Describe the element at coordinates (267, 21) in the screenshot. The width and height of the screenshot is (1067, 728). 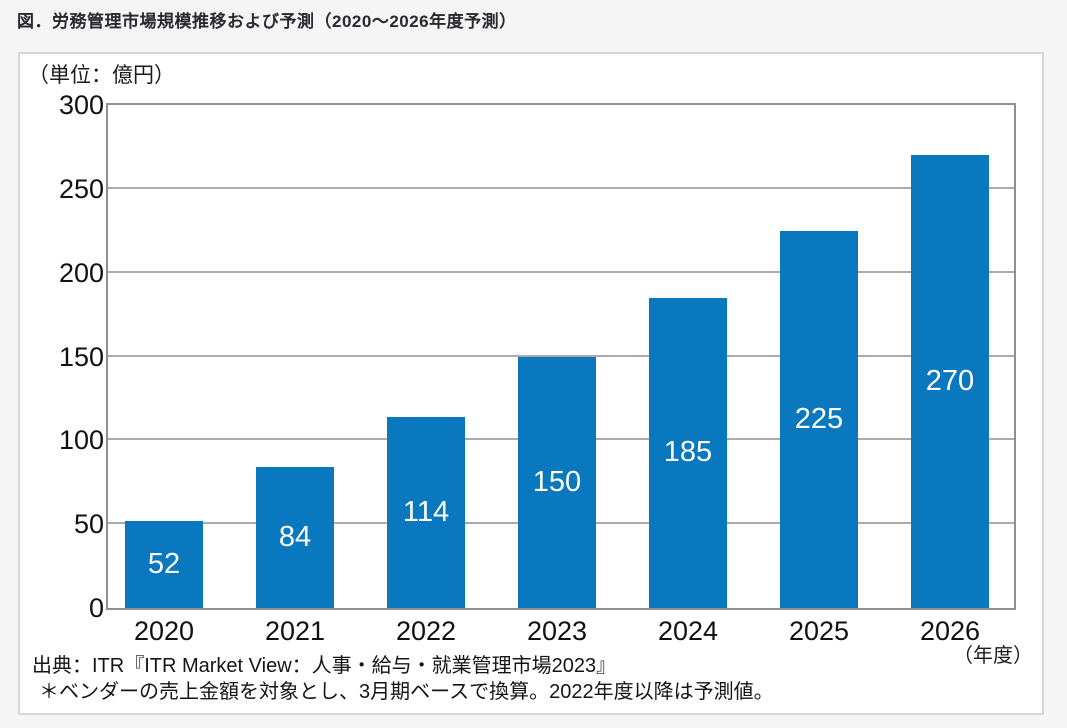
I see `chart-title: 図．労務管理市場規模推移および予測（2020～2026年度予測）` at that location.